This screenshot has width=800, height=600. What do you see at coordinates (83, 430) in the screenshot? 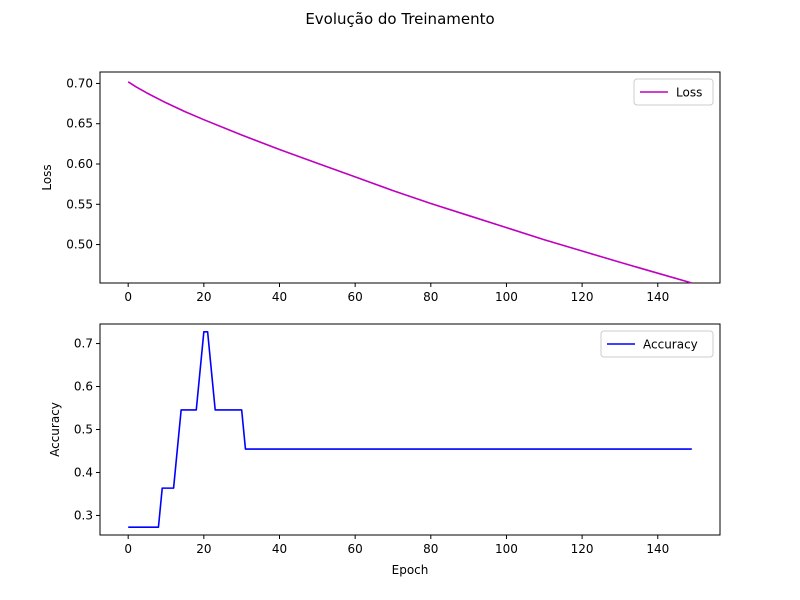
I see `accuracy-y-tick-label: 0.5` at bounding box center [83, 430].